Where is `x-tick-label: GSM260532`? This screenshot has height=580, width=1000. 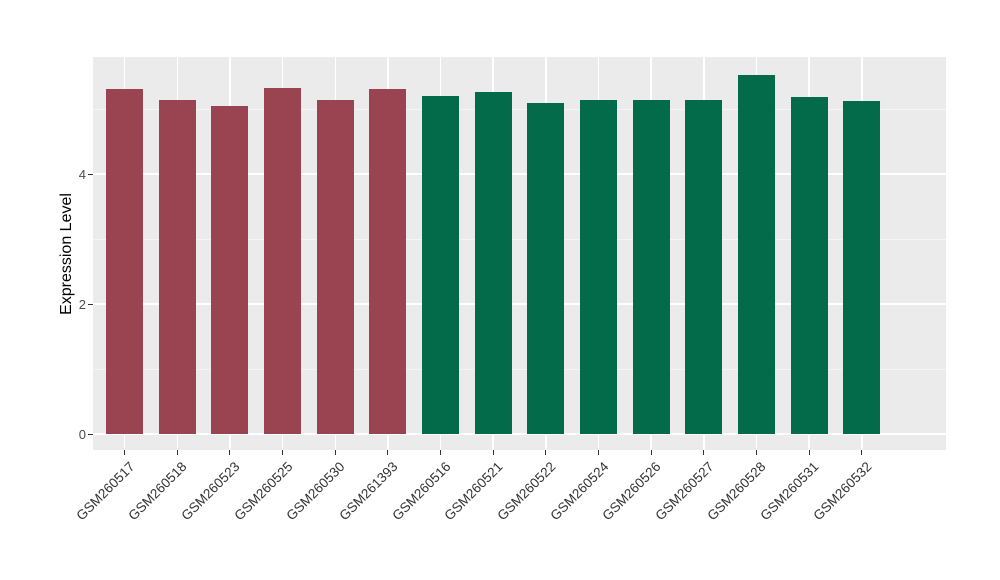 x-tick-label: GSM260532 is located at coordinates (842, 491).